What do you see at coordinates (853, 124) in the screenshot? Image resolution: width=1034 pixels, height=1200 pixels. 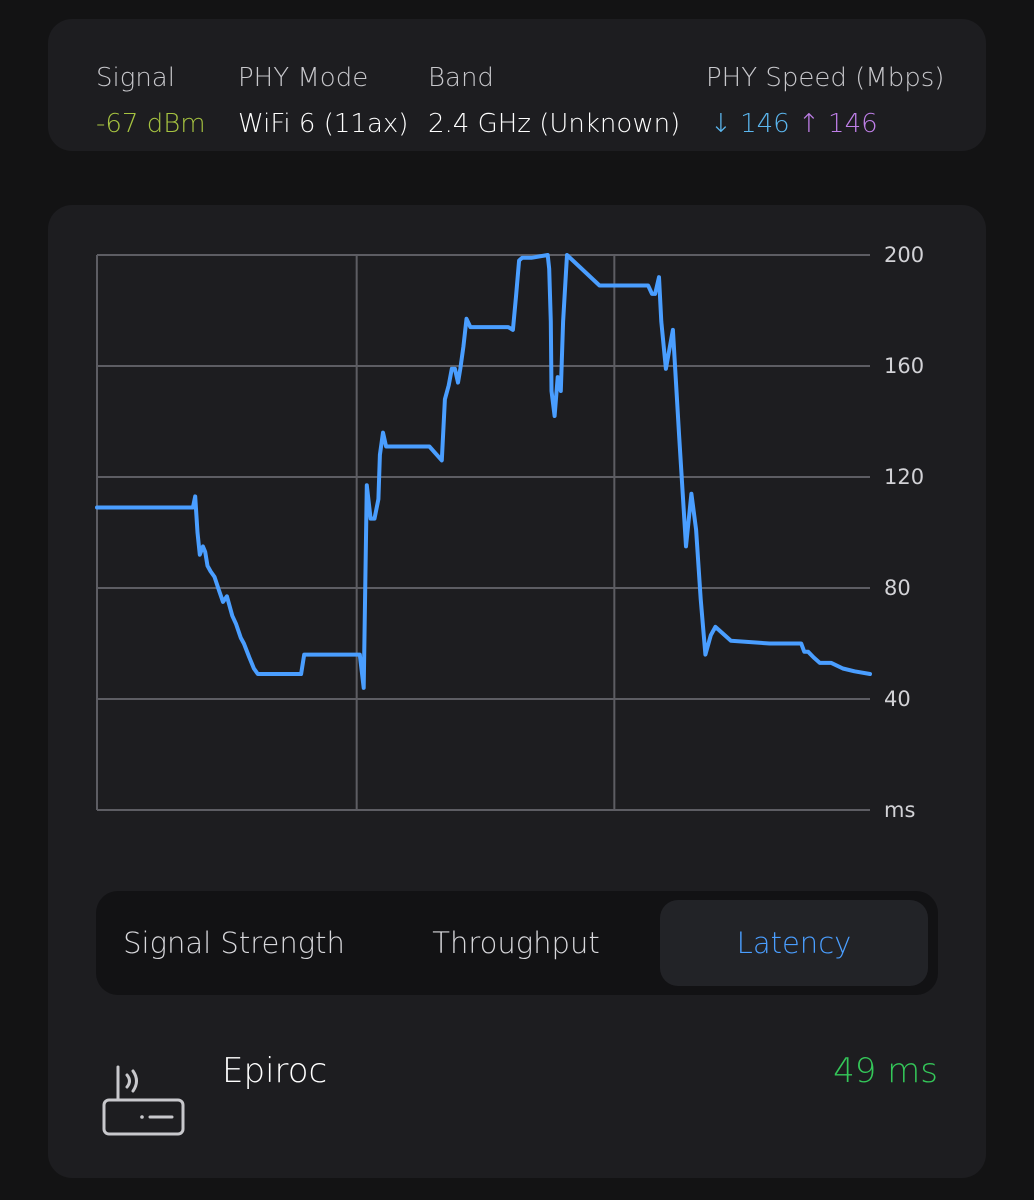 I see `upload-speed: 146` at bounding box center [853, 124].